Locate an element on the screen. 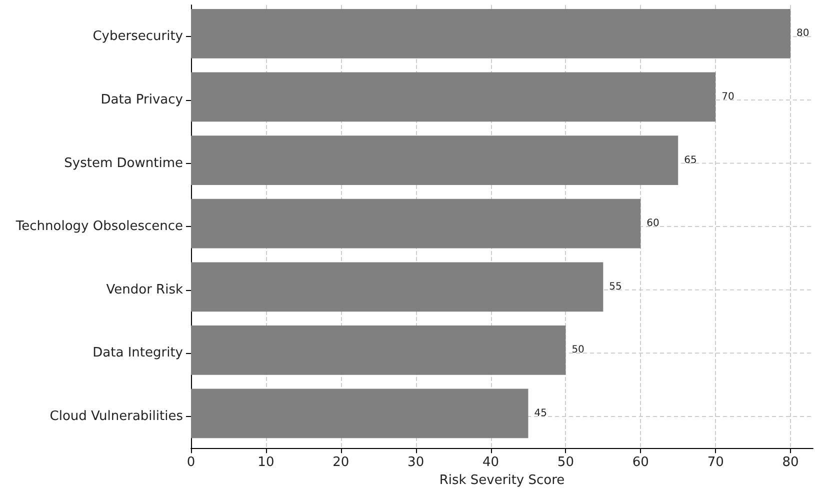 The image size is (815, 492). x-tick-label: 20 is located at coordinates (341, 462).